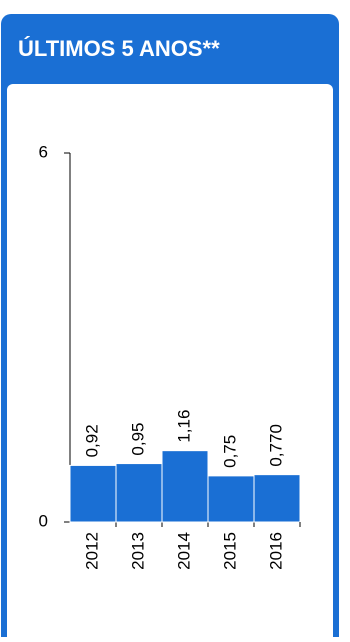  I want to click on y-tick-label: 6, so click(43, 151).